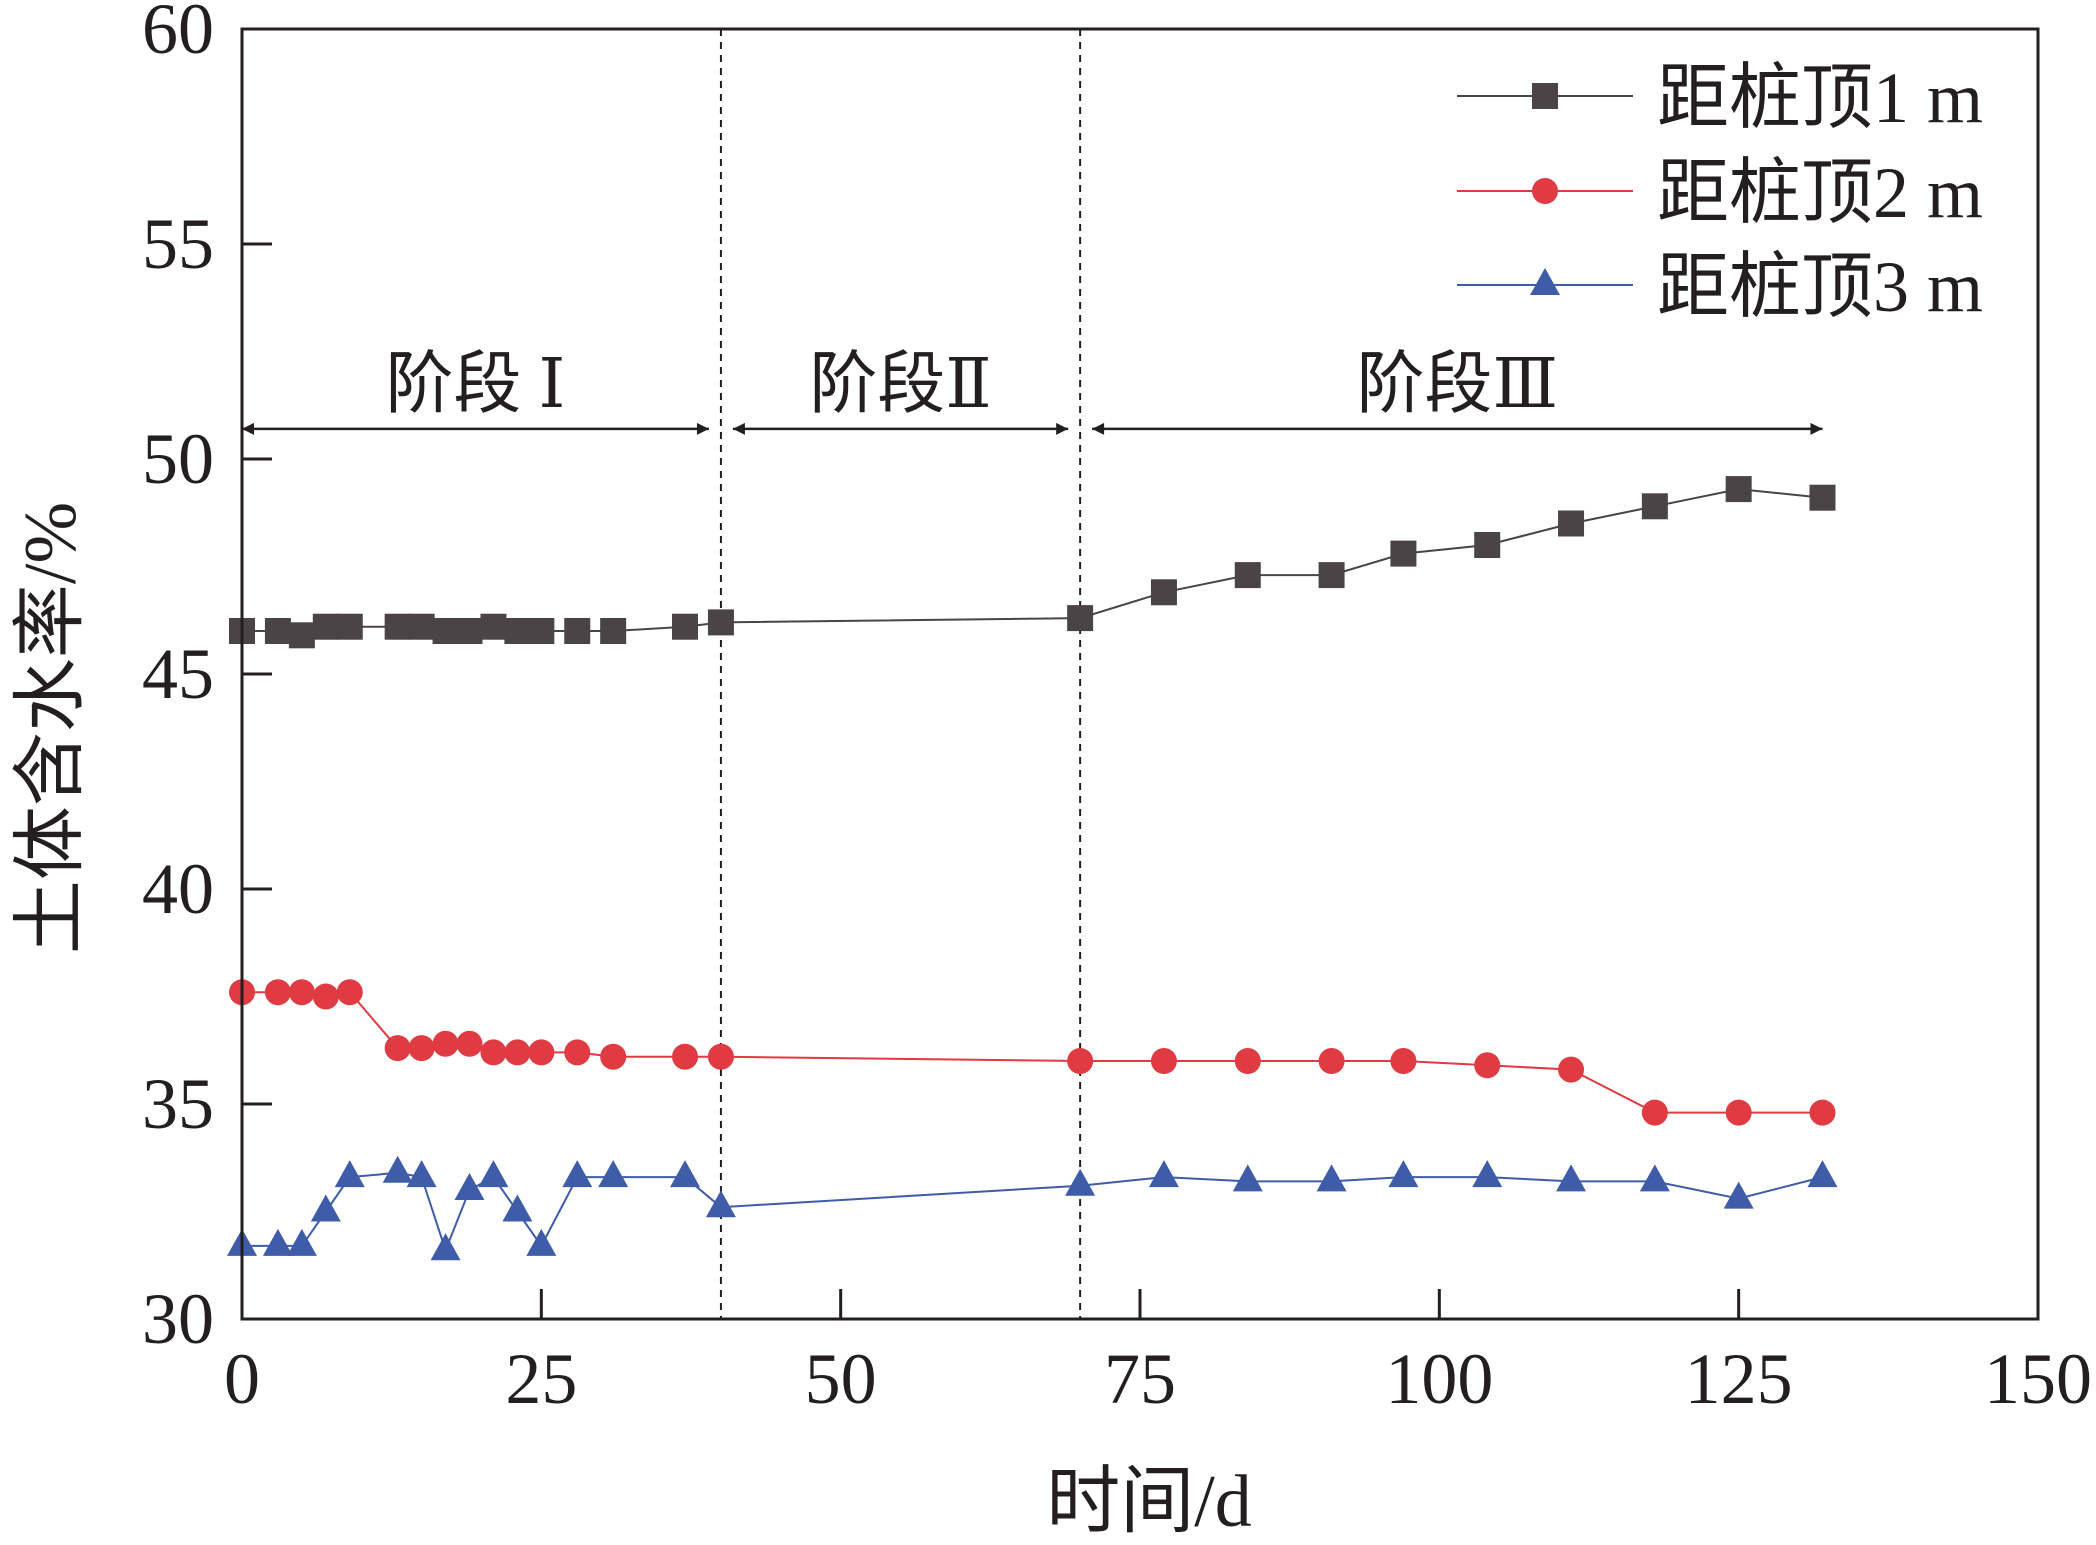  I want to click on y-tick-label: 40, so click(178, 889).